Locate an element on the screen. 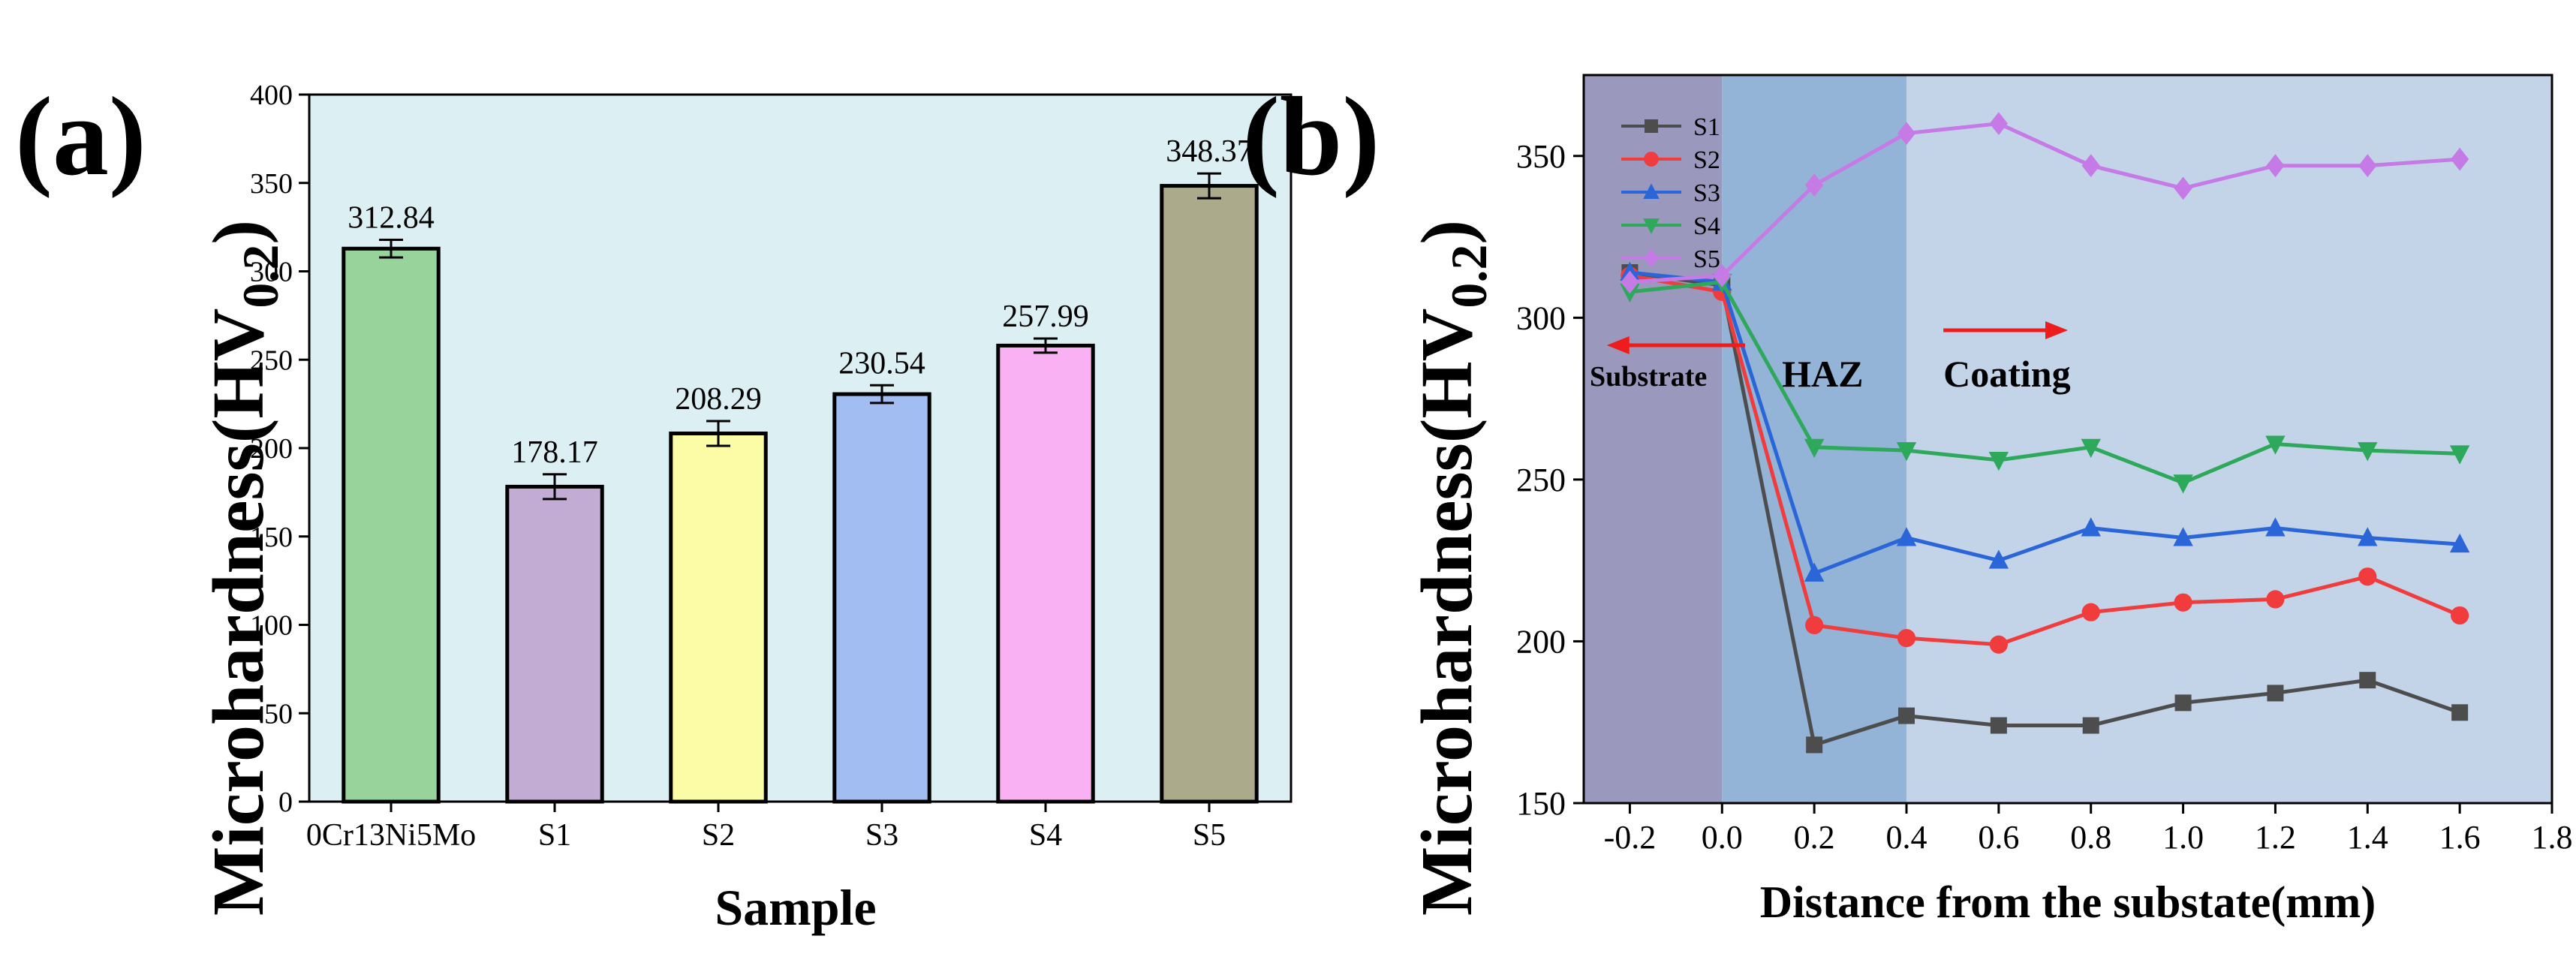 Image resolution: width=2576 pixels, height=966 pixels. panel-b-legend: S1 S2 S3 S4 S5 is located at coordinates (1671, 193).